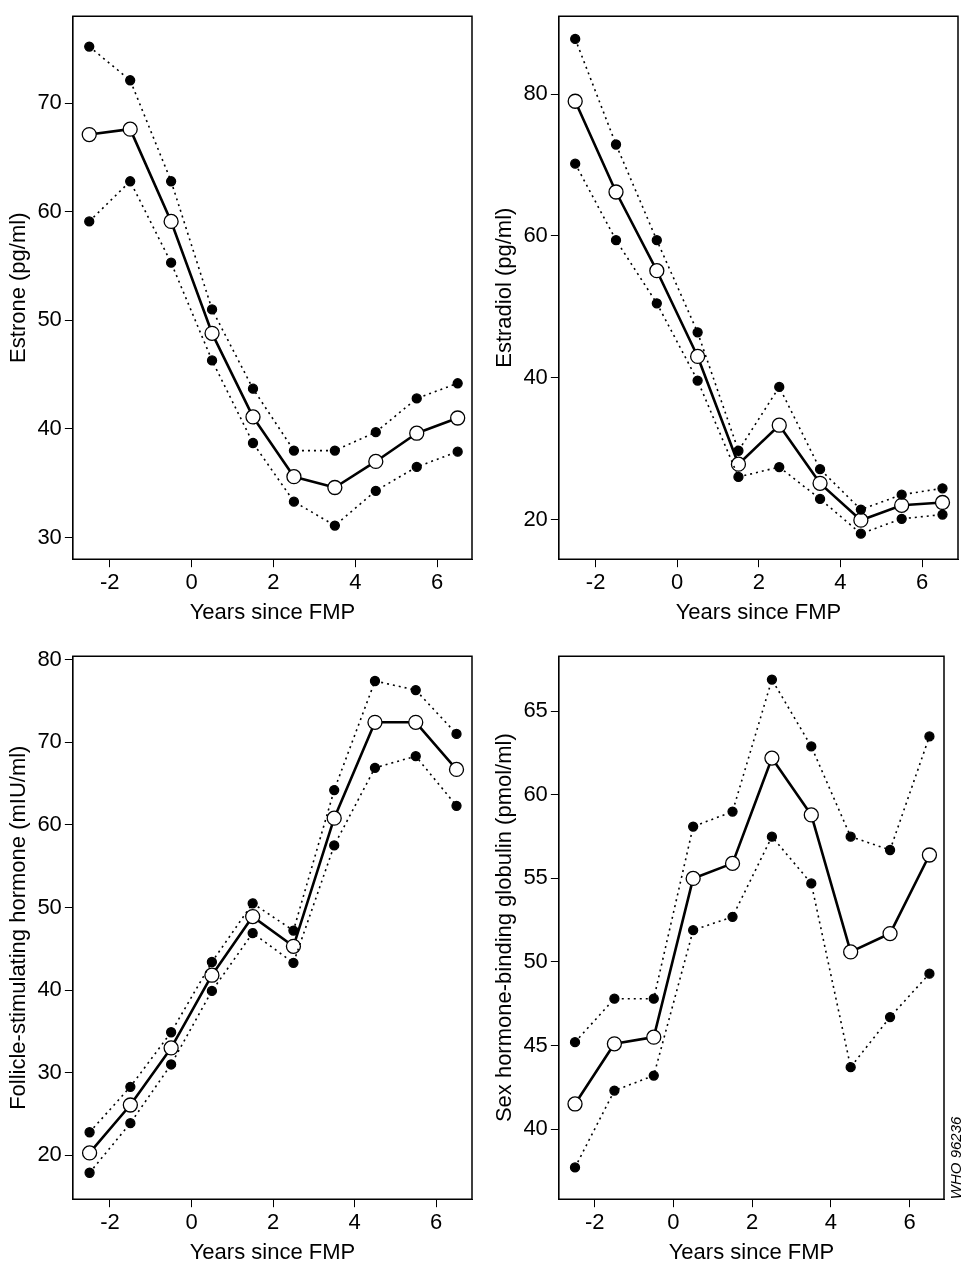 Image resolution: width=972 pixels, height=1275 pixels. What do you see at coordinates (535, 235) in the screenshot?
I see `y-tick-label: 60` at bounding box center [535, 235].